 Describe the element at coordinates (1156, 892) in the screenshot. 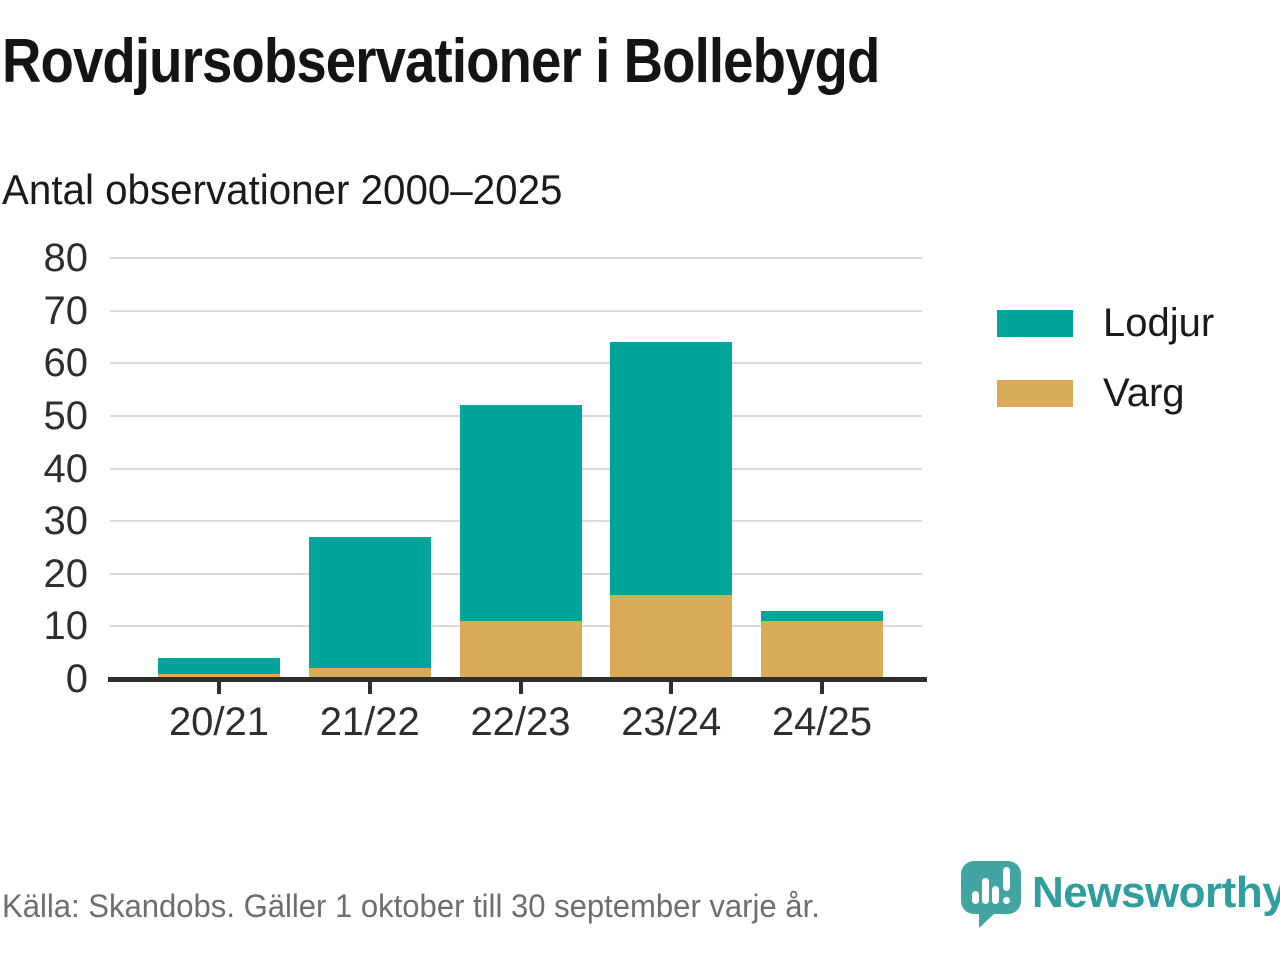

I see `brand-name: Newsworthy` at that location.